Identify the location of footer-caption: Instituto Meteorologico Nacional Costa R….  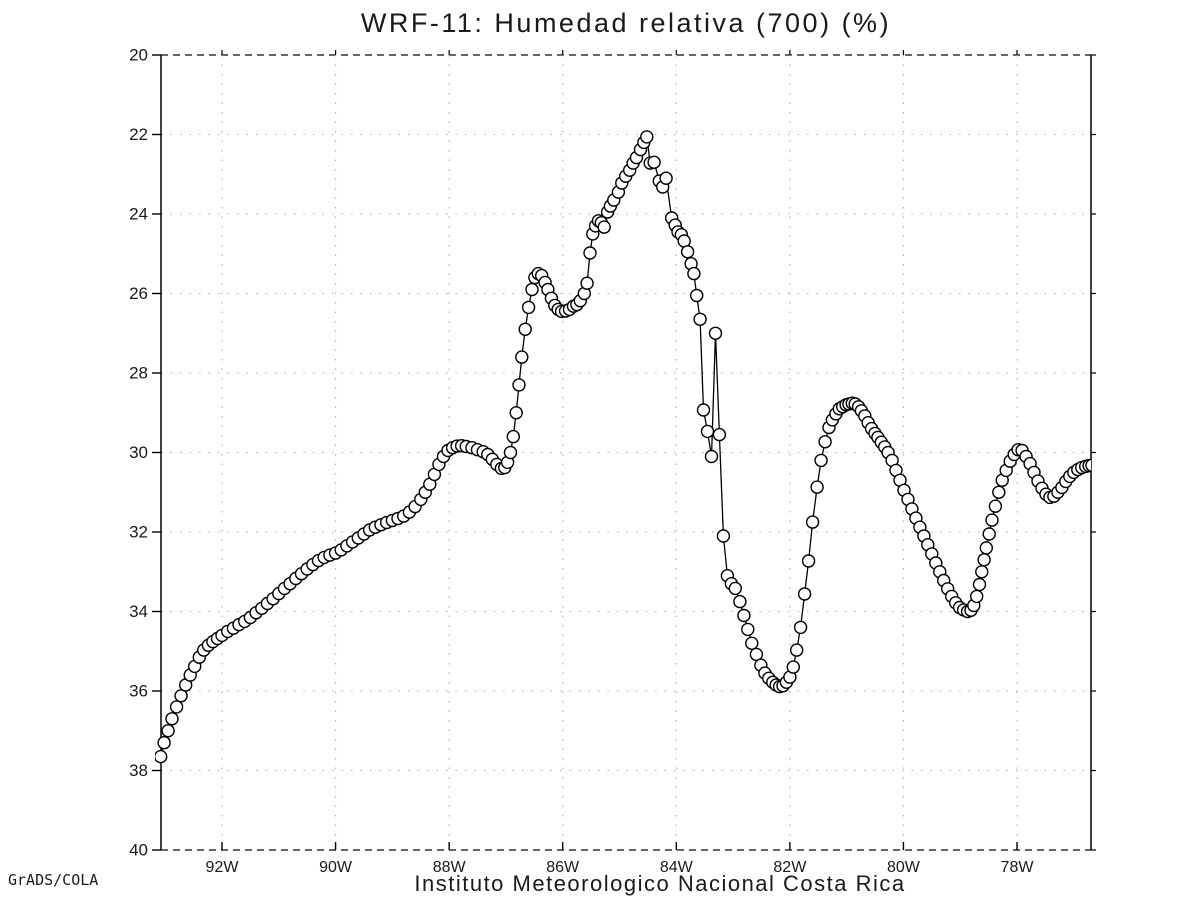
(660, 883).